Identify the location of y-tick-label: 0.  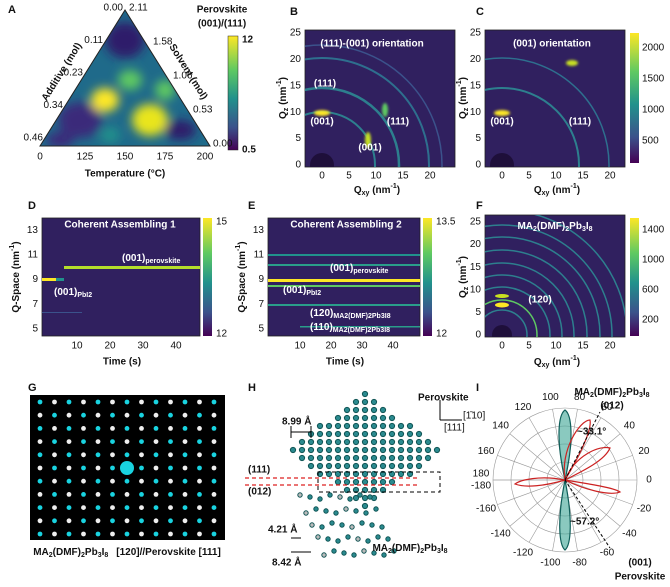
(478, 335).